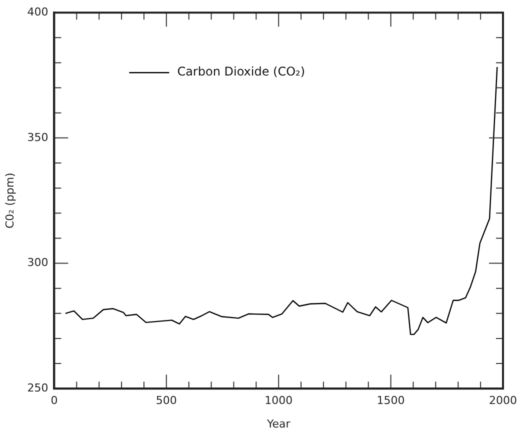 This screenshot has height=435, width=523. What do you see at coordinates (37, 137) in the screenshot?
I see `y-tick-label: 350` at bounding box center [37, 137].